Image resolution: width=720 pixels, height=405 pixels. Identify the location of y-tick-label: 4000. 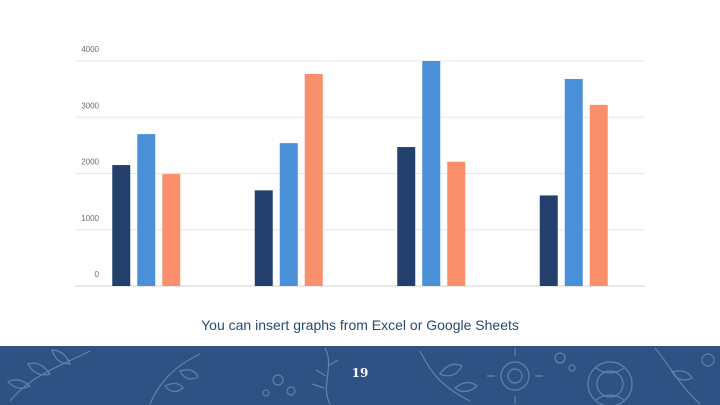
(90, 49).